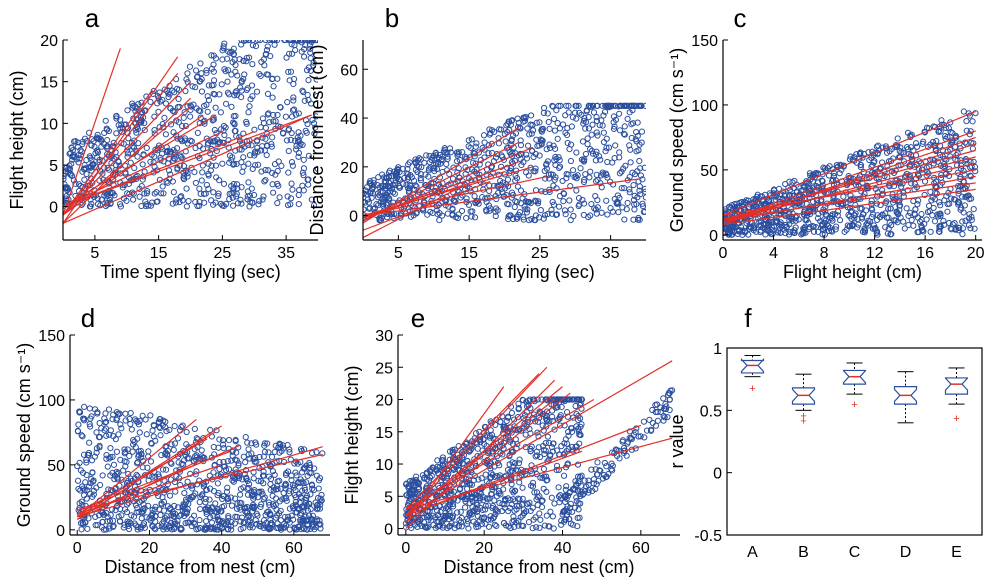  I want to click on y-tick-label: 150, so click(704, 41).